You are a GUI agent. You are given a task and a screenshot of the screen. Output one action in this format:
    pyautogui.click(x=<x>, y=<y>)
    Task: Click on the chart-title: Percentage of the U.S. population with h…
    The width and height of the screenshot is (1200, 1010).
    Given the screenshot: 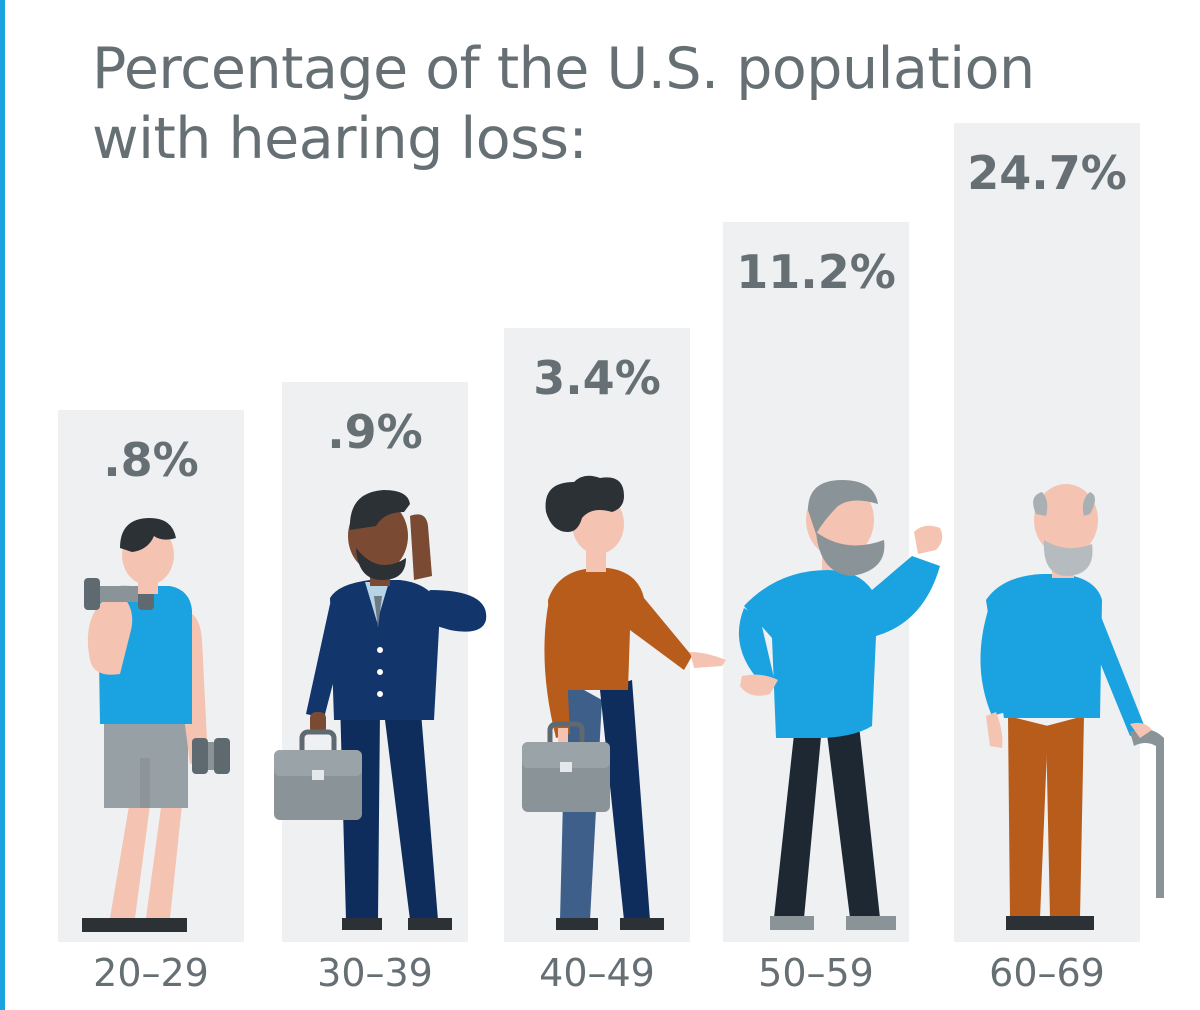 What is the action you would take?
    pyautogui.click(x=622, y=104)
    